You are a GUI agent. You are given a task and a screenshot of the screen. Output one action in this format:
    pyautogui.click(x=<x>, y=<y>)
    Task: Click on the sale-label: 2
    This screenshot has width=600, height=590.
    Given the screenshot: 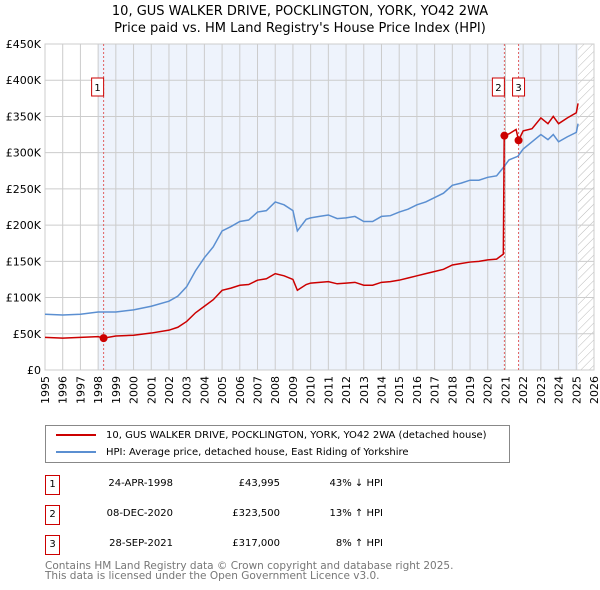 What is the action you would take?
    pyautogui.click(x=498, y=88)
    